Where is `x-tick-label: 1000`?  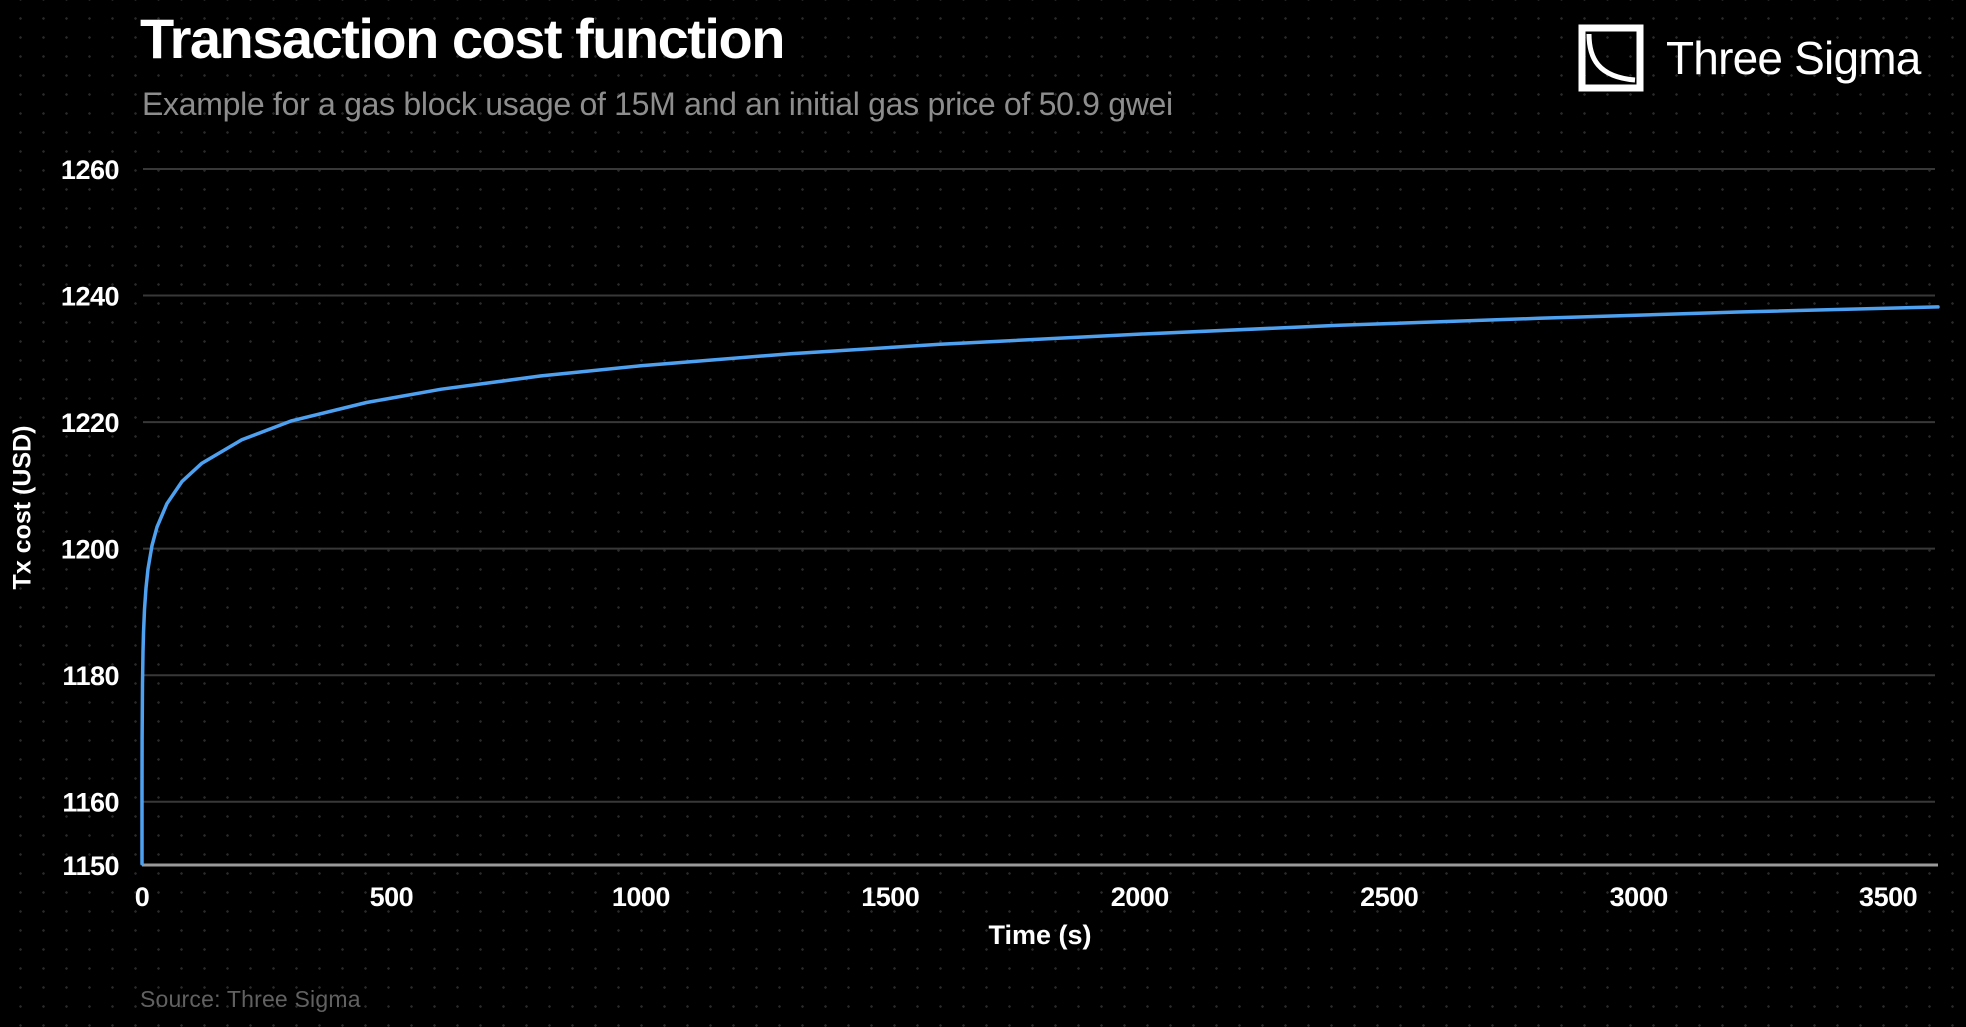 x-tick-label: 1000 is located at coordinates (641, 897).